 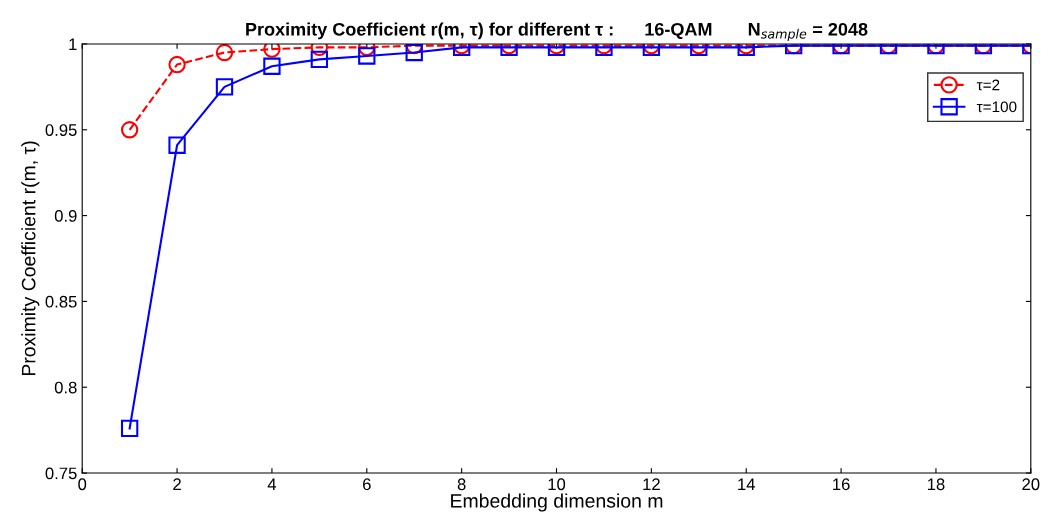 What do you see at coordinates (747, 484) in the screenshot?
I see `x-tick-label: 14` at bounding box center [747, 484].